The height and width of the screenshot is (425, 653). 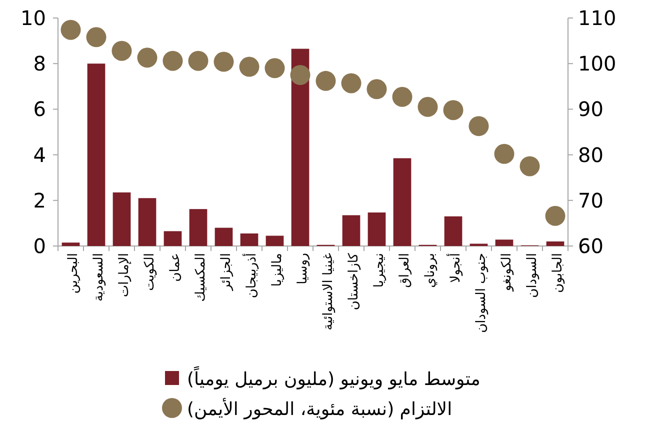 I want to click on y2-tick-label: 60, so click(x=591, y=246).